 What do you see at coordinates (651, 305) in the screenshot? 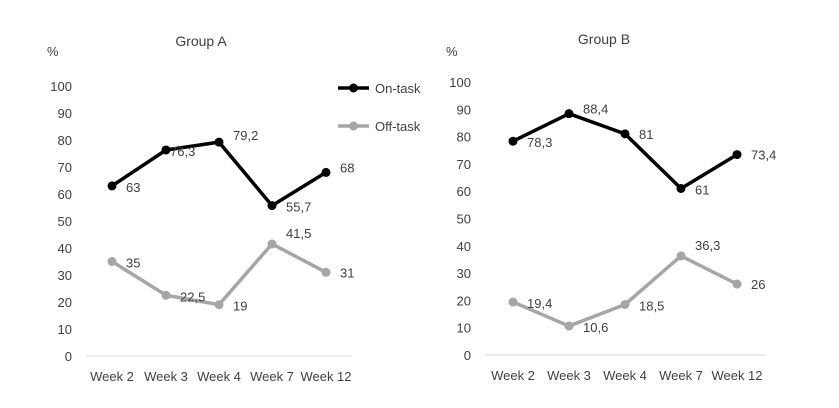
I see `data-label-off-task: 18,5` at bounding box center [651, 305].